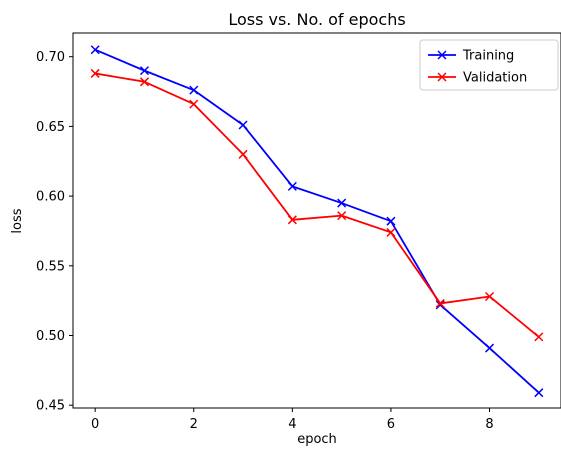 This screenshot has height=454, width=561. I want to click on x-tick-label: 2, so click(194, 424).